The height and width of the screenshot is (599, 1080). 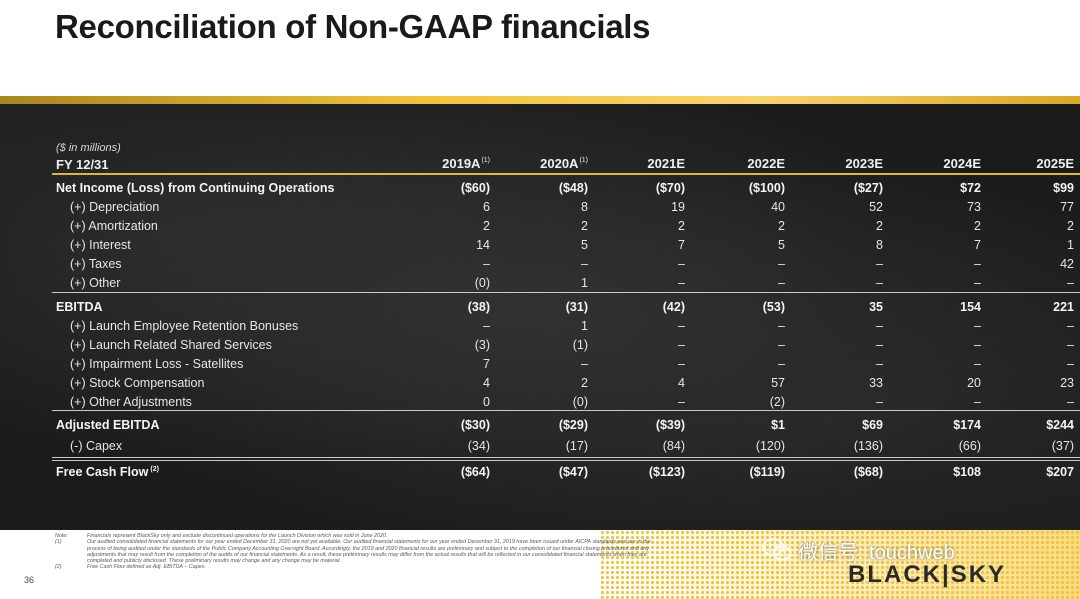 What do you see at coordinates (96, 446) in the screenshot?
I see `row-label-text: (-) Capex` at bounding box center [96, 446].